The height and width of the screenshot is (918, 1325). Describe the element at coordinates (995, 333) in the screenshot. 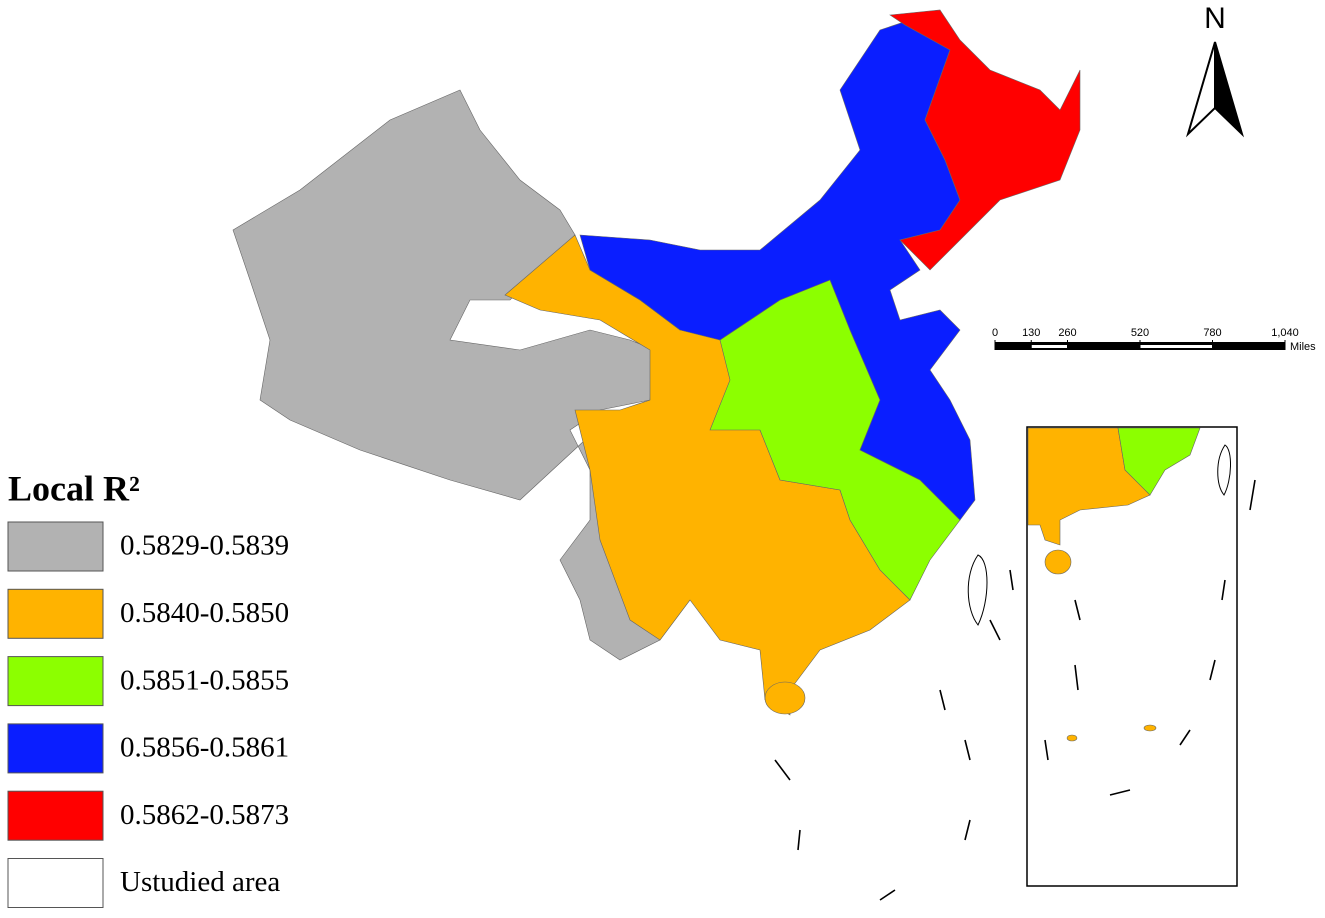

I see `scale-label: 0` at that location.